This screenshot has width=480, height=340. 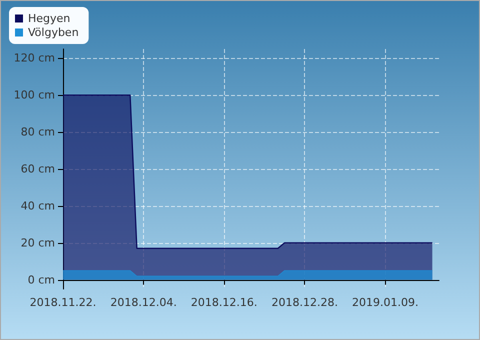 I want to click on y-tick-label: 40 cm, so click(x=37, y=205).